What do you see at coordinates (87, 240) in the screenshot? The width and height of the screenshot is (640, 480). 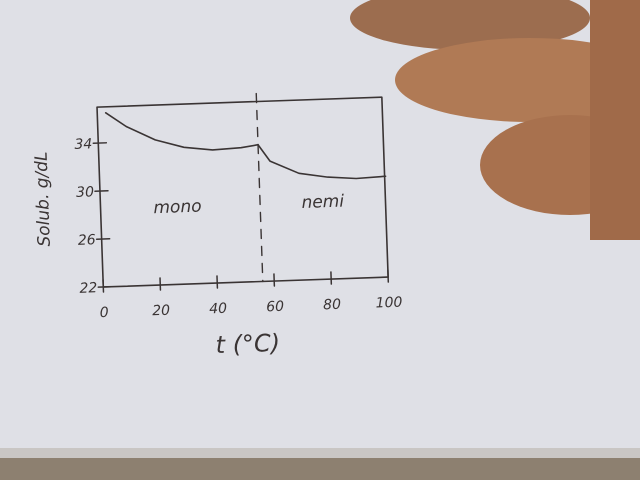 I see `y-tick-label: 26` at bounding box center [87, 240].